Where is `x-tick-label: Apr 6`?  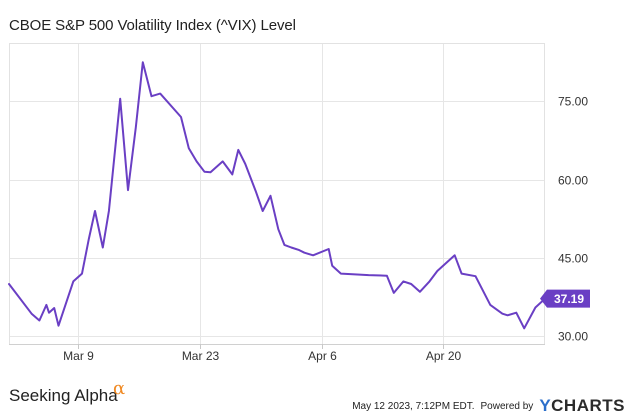 x-tick-label: Apr 6 is located at coordinates (322, 356).